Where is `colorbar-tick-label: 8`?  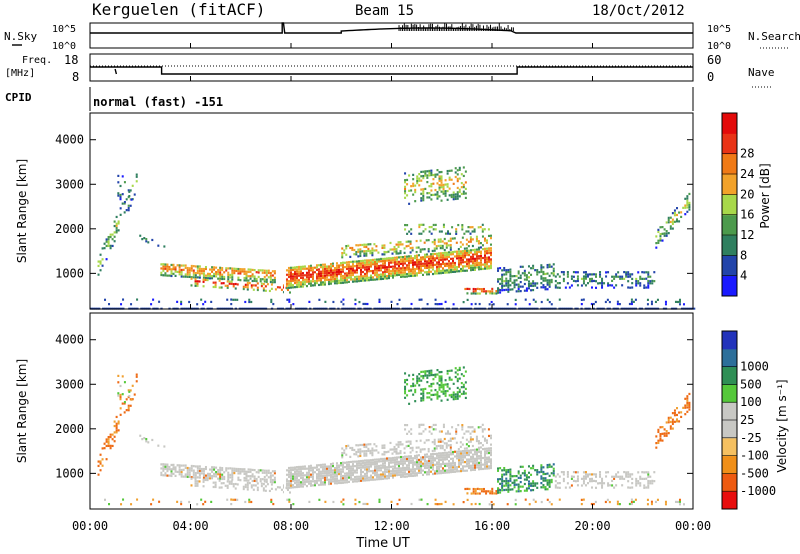
colorbar-tick-label: 8 is located at coordinates (743, 255).